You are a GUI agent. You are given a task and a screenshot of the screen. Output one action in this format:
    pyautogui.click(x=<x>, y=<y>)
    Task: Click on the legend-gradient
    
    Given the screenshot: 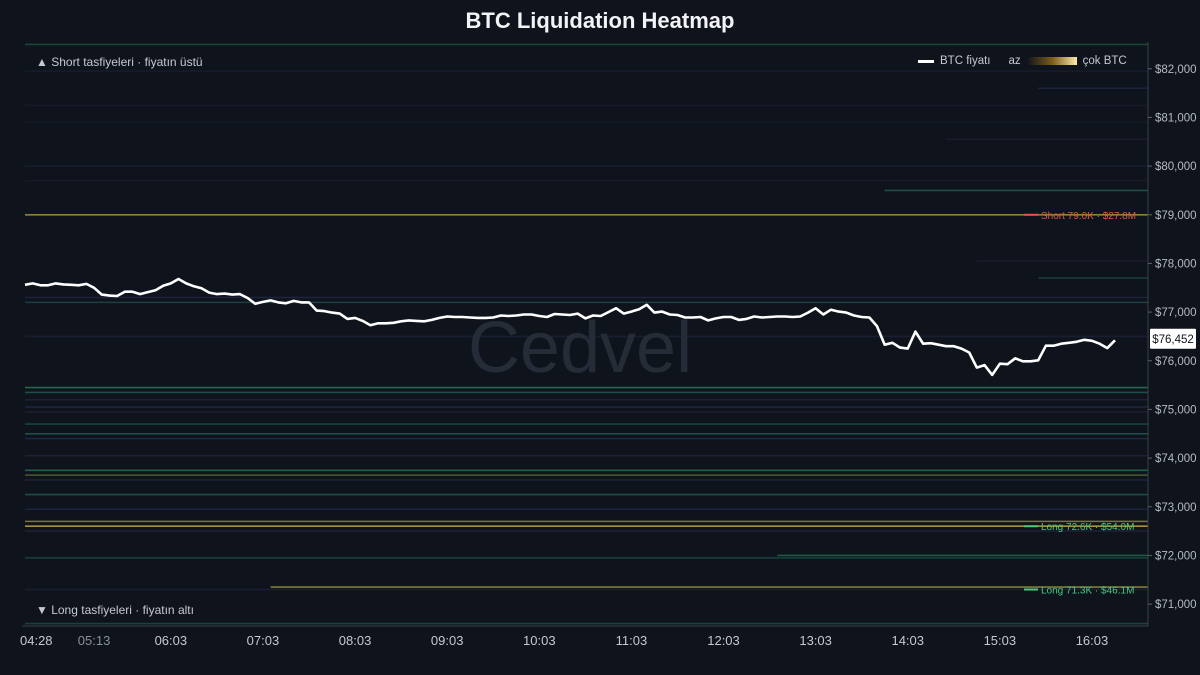 What is the action you would take?
    pyautogui.click(x=1051, y=61)
    